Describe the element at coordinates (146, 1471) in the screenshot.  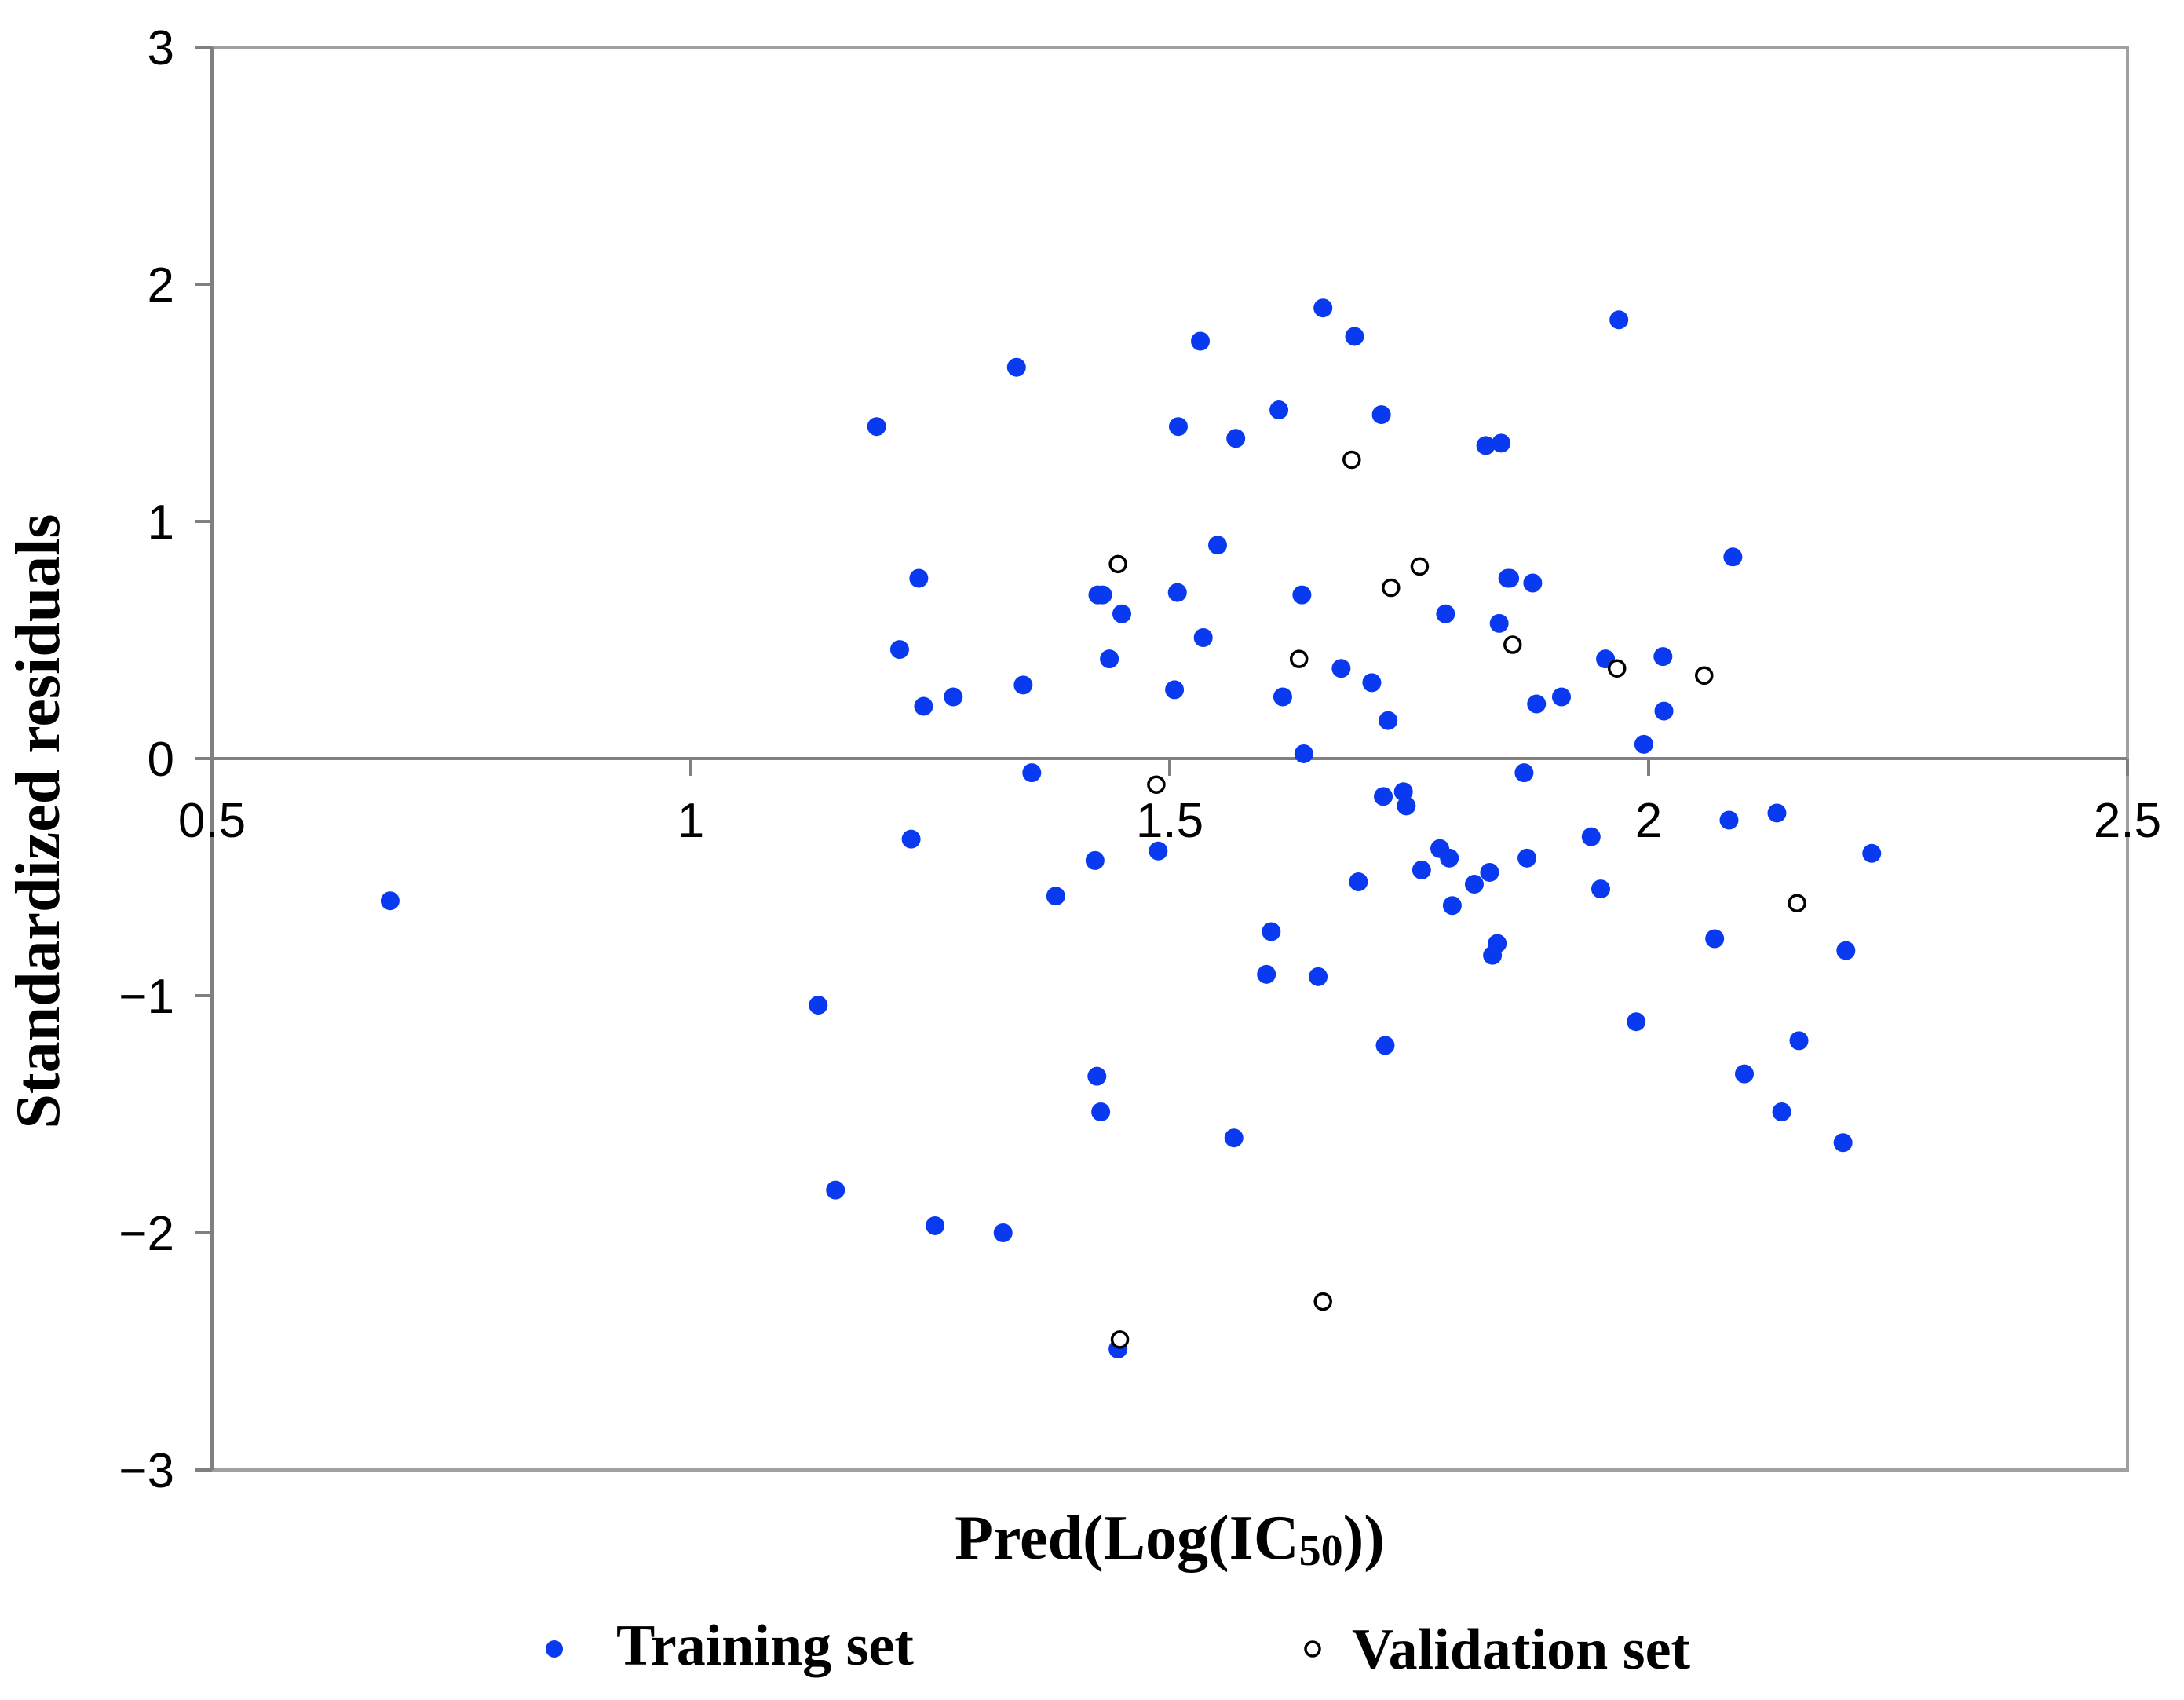
I see `y-tick-label: −3` at that location.